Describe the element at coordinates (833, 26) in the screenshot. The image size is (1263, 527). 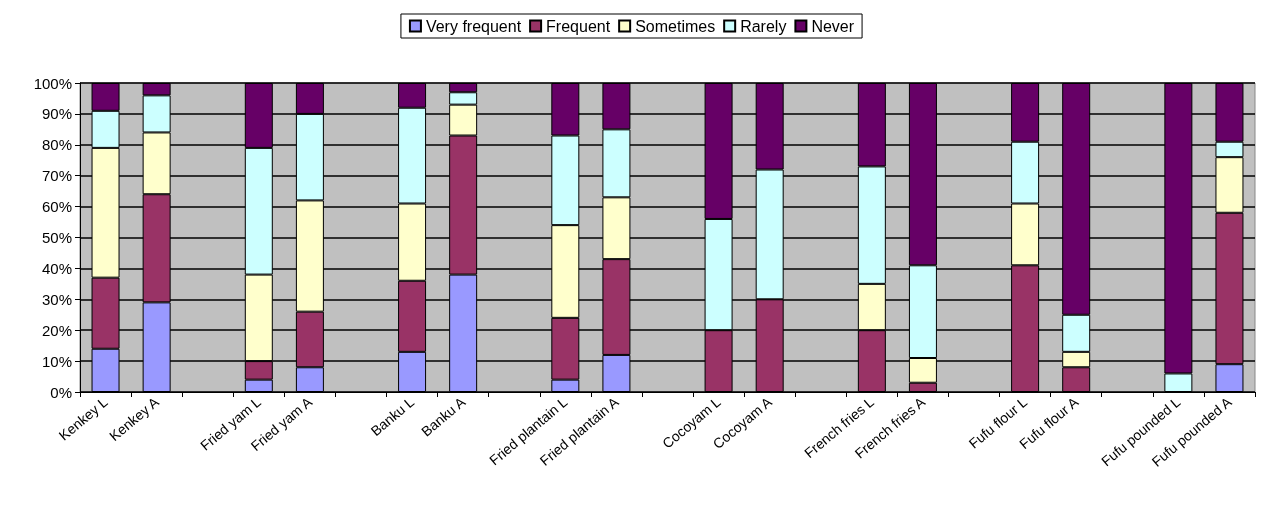
I see `legend-label: Never` at that location.